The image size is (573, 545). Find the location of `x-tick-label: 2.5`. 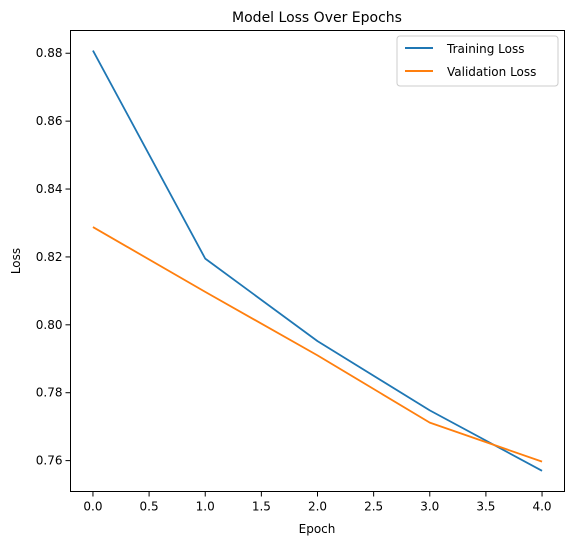

x-tick-label: 2.5 is located at coordinates (373, 507).